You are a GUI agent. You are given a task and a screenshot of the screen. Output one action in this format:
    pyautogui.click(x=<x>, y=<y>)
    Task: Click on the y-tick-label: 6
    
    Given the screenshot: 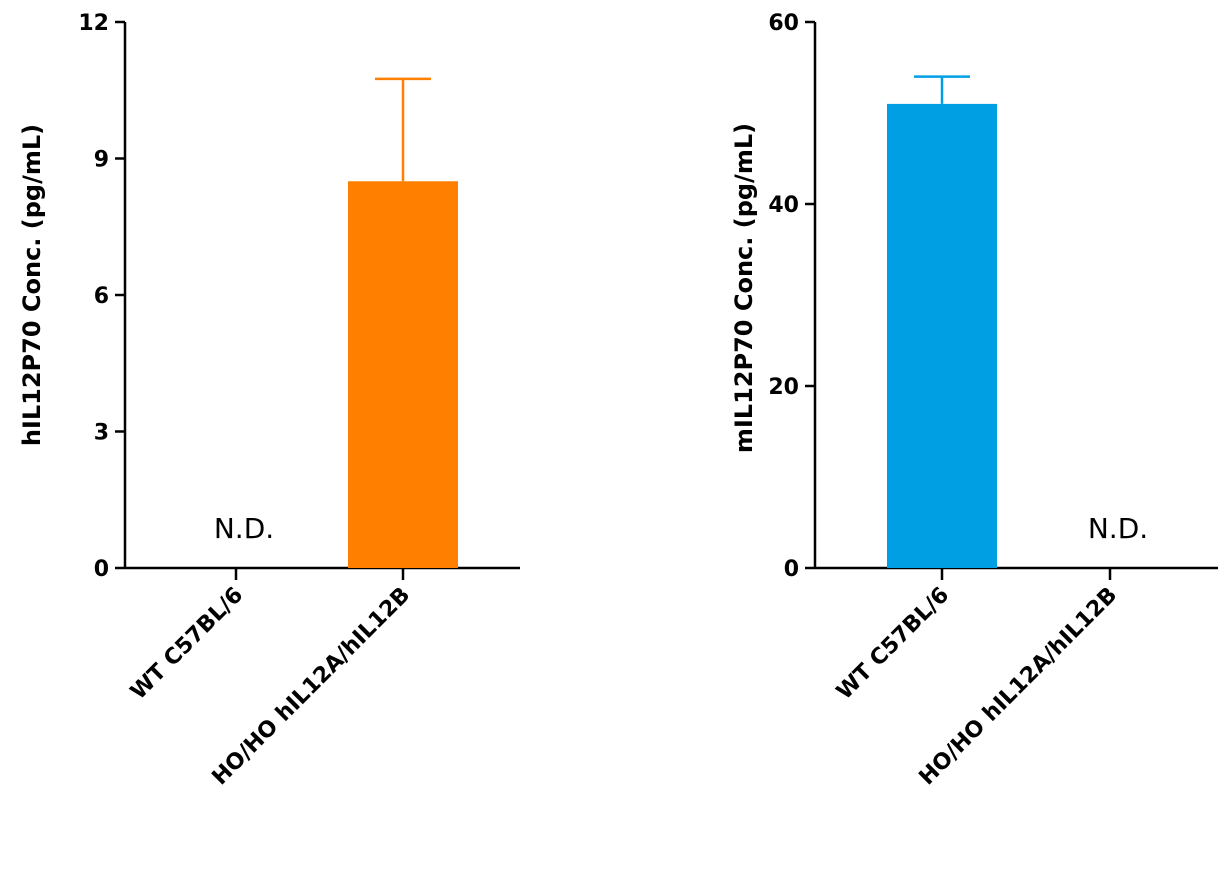 What is the action you would take?
    pyautogui.click(x=101, y=296)
    